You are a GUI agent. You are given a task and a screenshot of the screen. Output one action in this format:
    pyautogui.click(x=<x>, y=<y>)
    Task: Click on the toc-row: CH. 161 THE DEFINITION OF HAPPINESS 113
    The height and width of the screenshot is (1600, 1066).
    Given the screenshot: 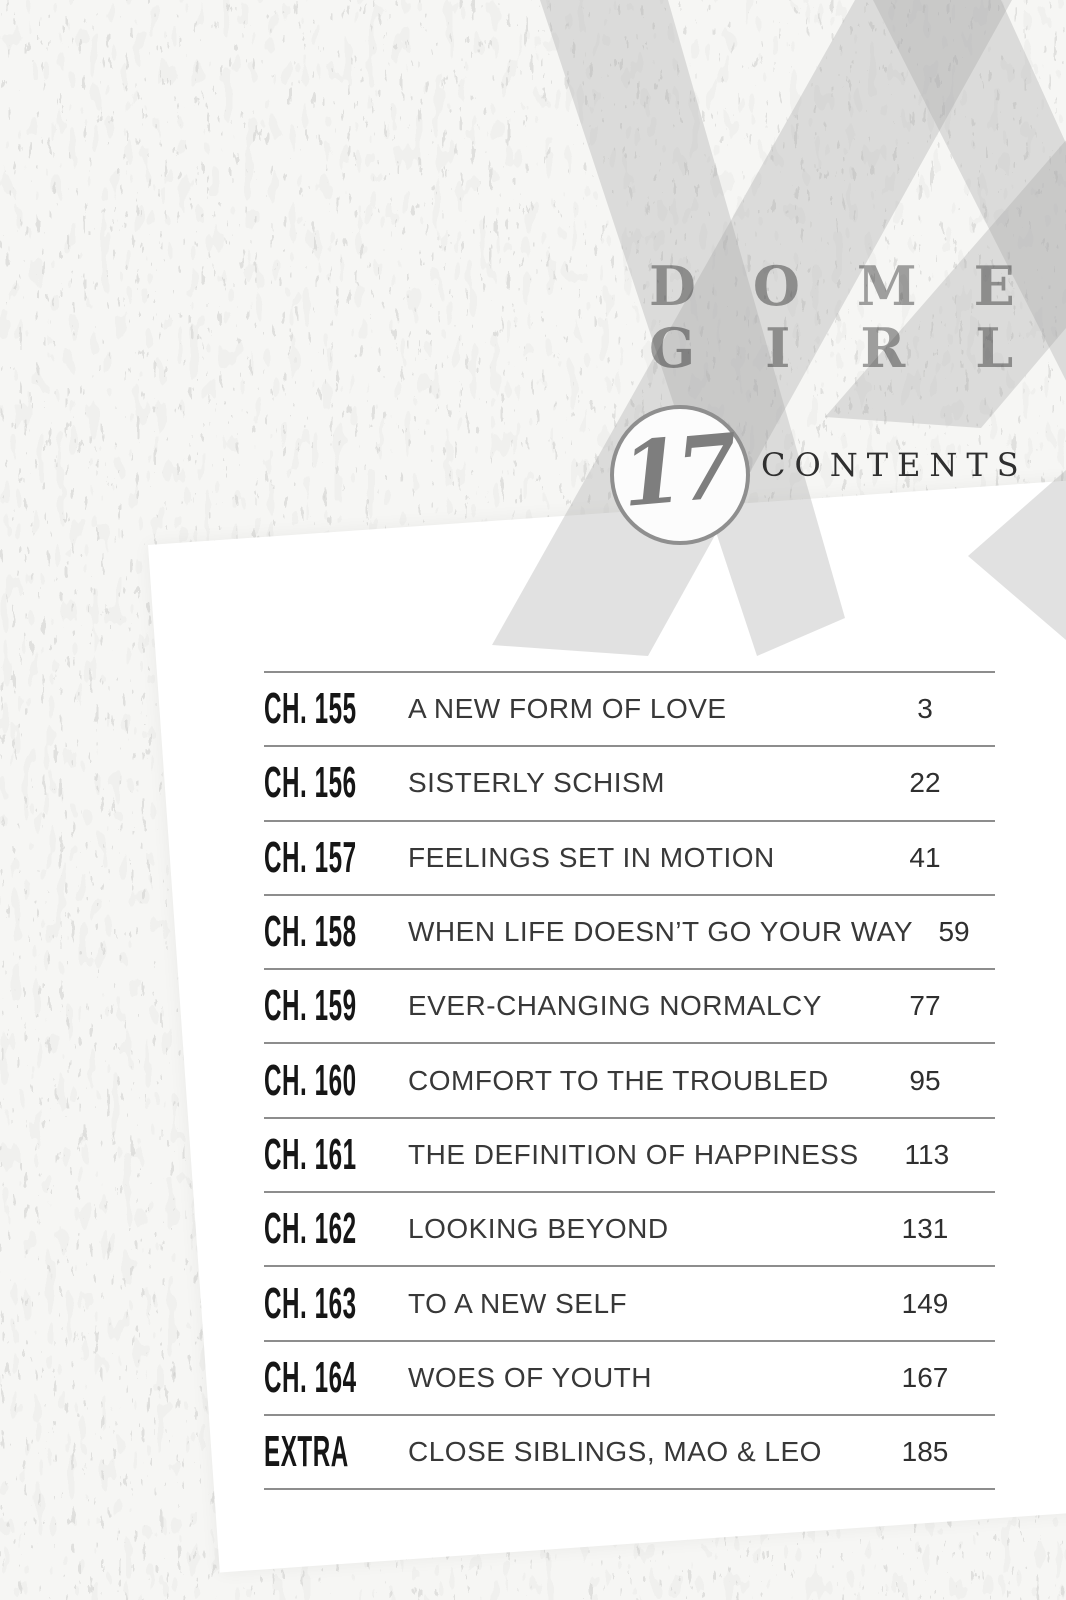 What is the action you would take?
    pyautogui.click(x=629, y=1156)
    